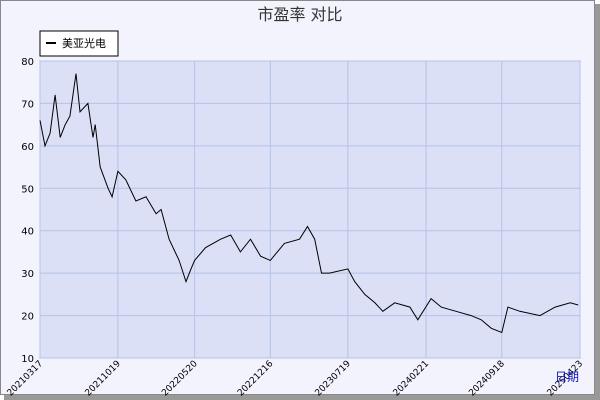  What do you see at coordinates (27, 317) in the screenshot?
I see `y-tick-label: 20` at bounding box center [27, 317].